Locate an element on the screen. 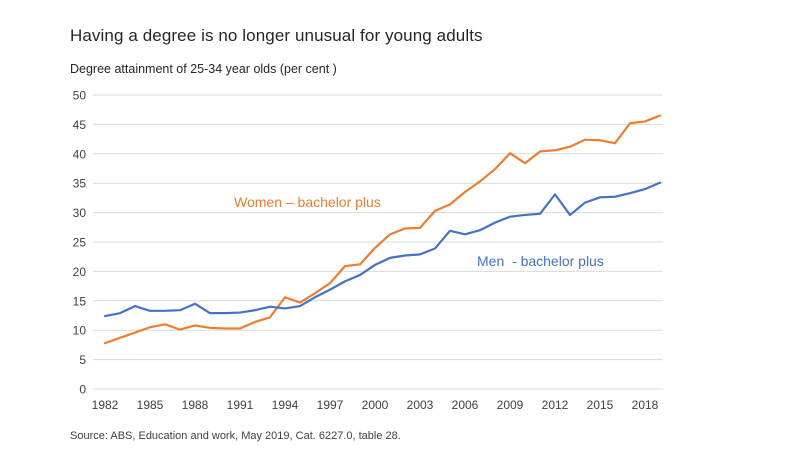 This screenshot has height=455, width=809. x-tick-label: 2000 is located at coordinates (375, 405).